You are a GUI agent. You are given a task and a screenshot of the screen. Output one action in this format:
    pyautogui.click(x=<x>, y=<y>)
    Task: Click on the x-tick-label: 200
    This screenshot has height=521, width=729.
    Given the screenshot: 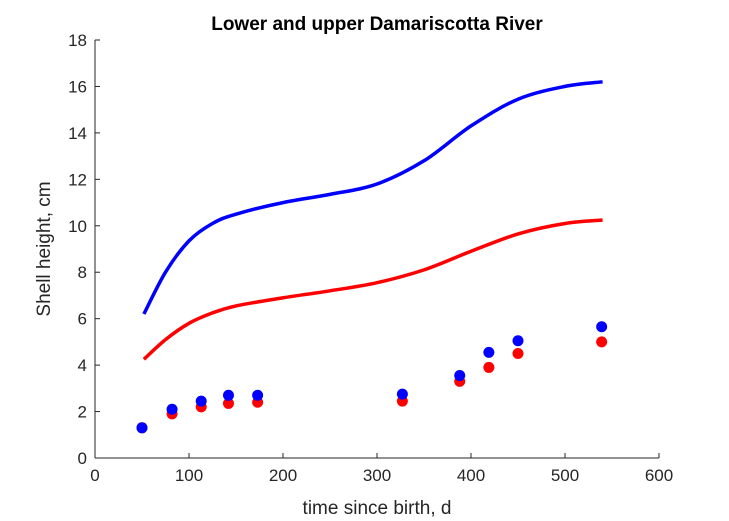 What is the action you would take?
    pyautogui.click(x=283, y=475)
    